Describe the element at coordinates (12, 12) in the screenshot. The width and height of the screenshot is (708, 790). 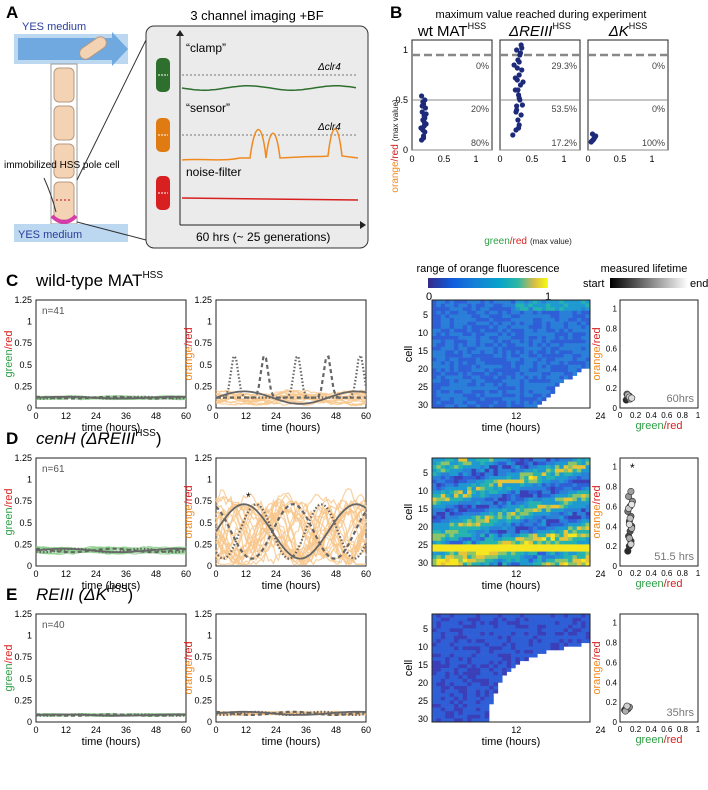
I see `panel-a-label: A` at that location.